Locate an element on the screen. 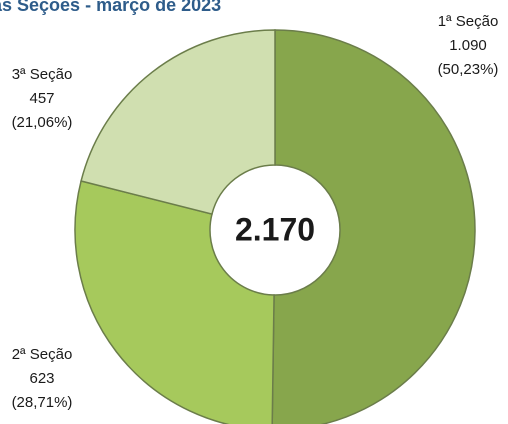 This screenshot has width=508, height=424. slice-value: 457 is located at coordinates (41, 98).